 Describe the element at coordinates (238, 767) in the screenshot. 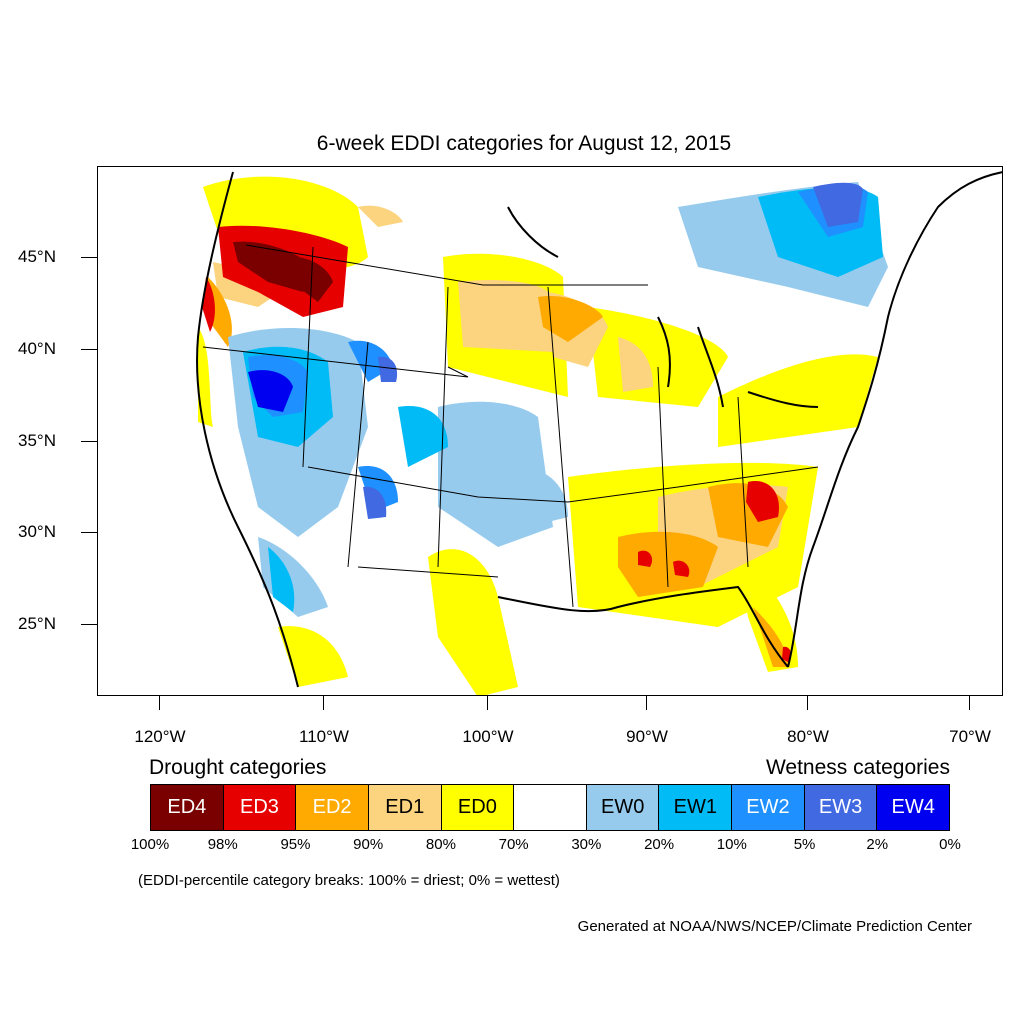

I see `drought-heading: Drought categories` at that location.